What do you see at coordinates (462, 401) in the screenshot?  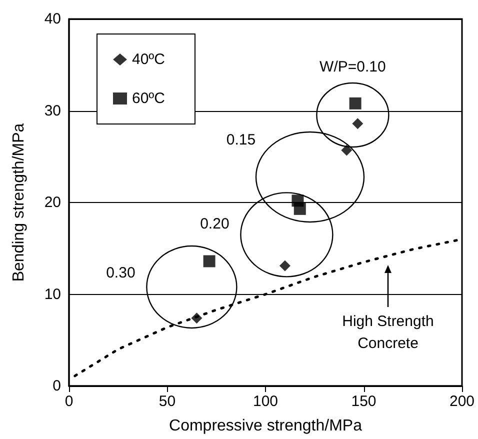 I see `x-tick-label: 200` at bounding box center [462, 401].